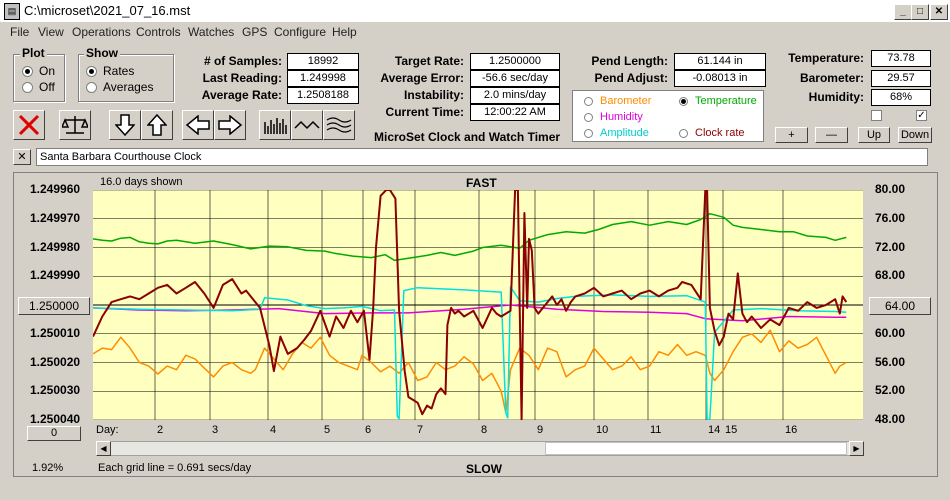 The image size is (950, 500). I want to click on fast-label: FAST, so click(481, 183).